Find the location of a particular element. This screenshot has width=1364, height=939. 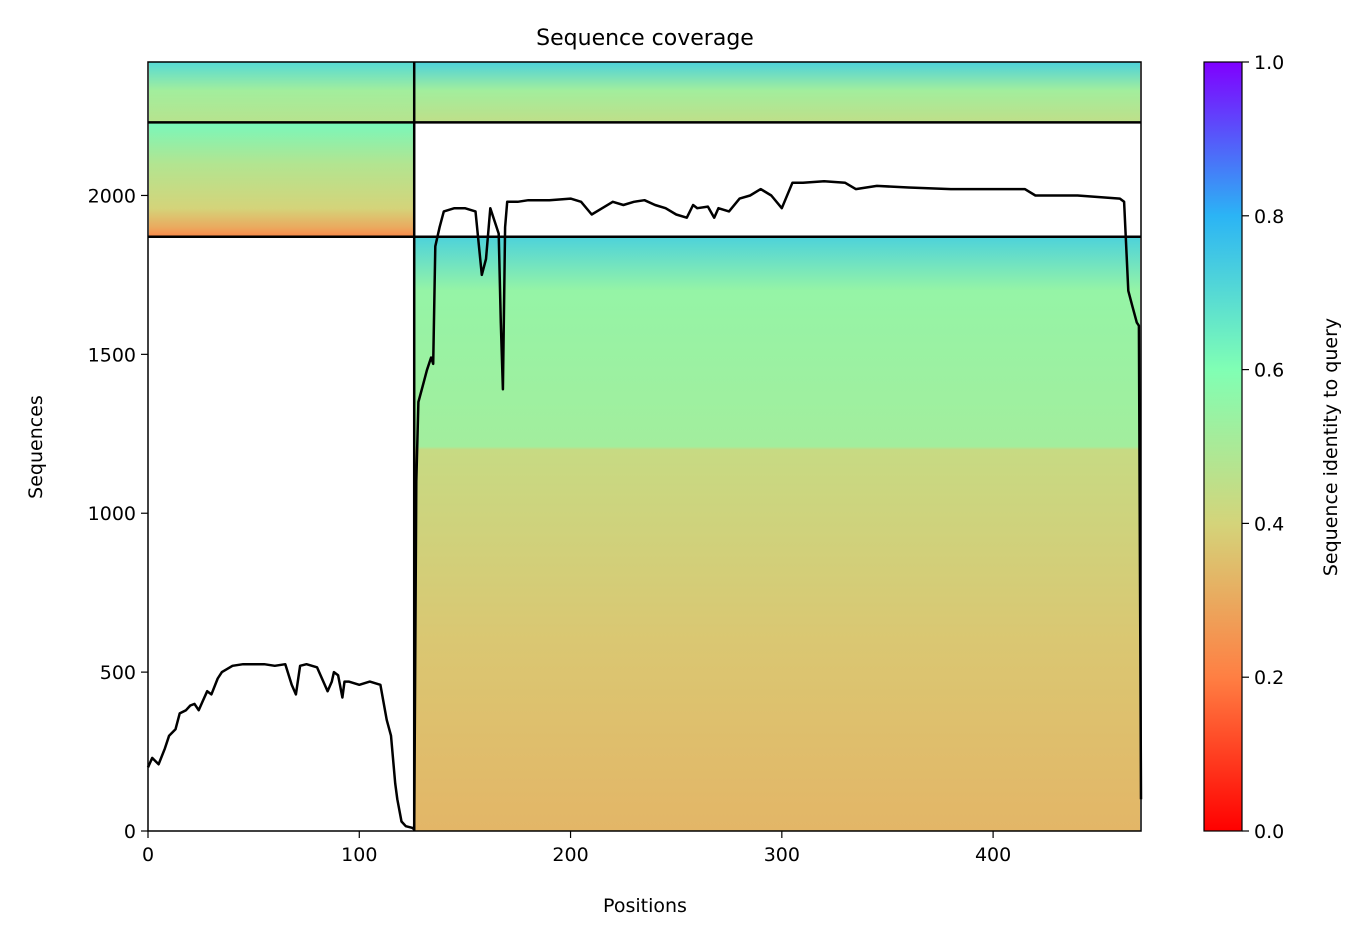

colorbar-tick-label: 0.8 is located at coordinates (1269, 217).